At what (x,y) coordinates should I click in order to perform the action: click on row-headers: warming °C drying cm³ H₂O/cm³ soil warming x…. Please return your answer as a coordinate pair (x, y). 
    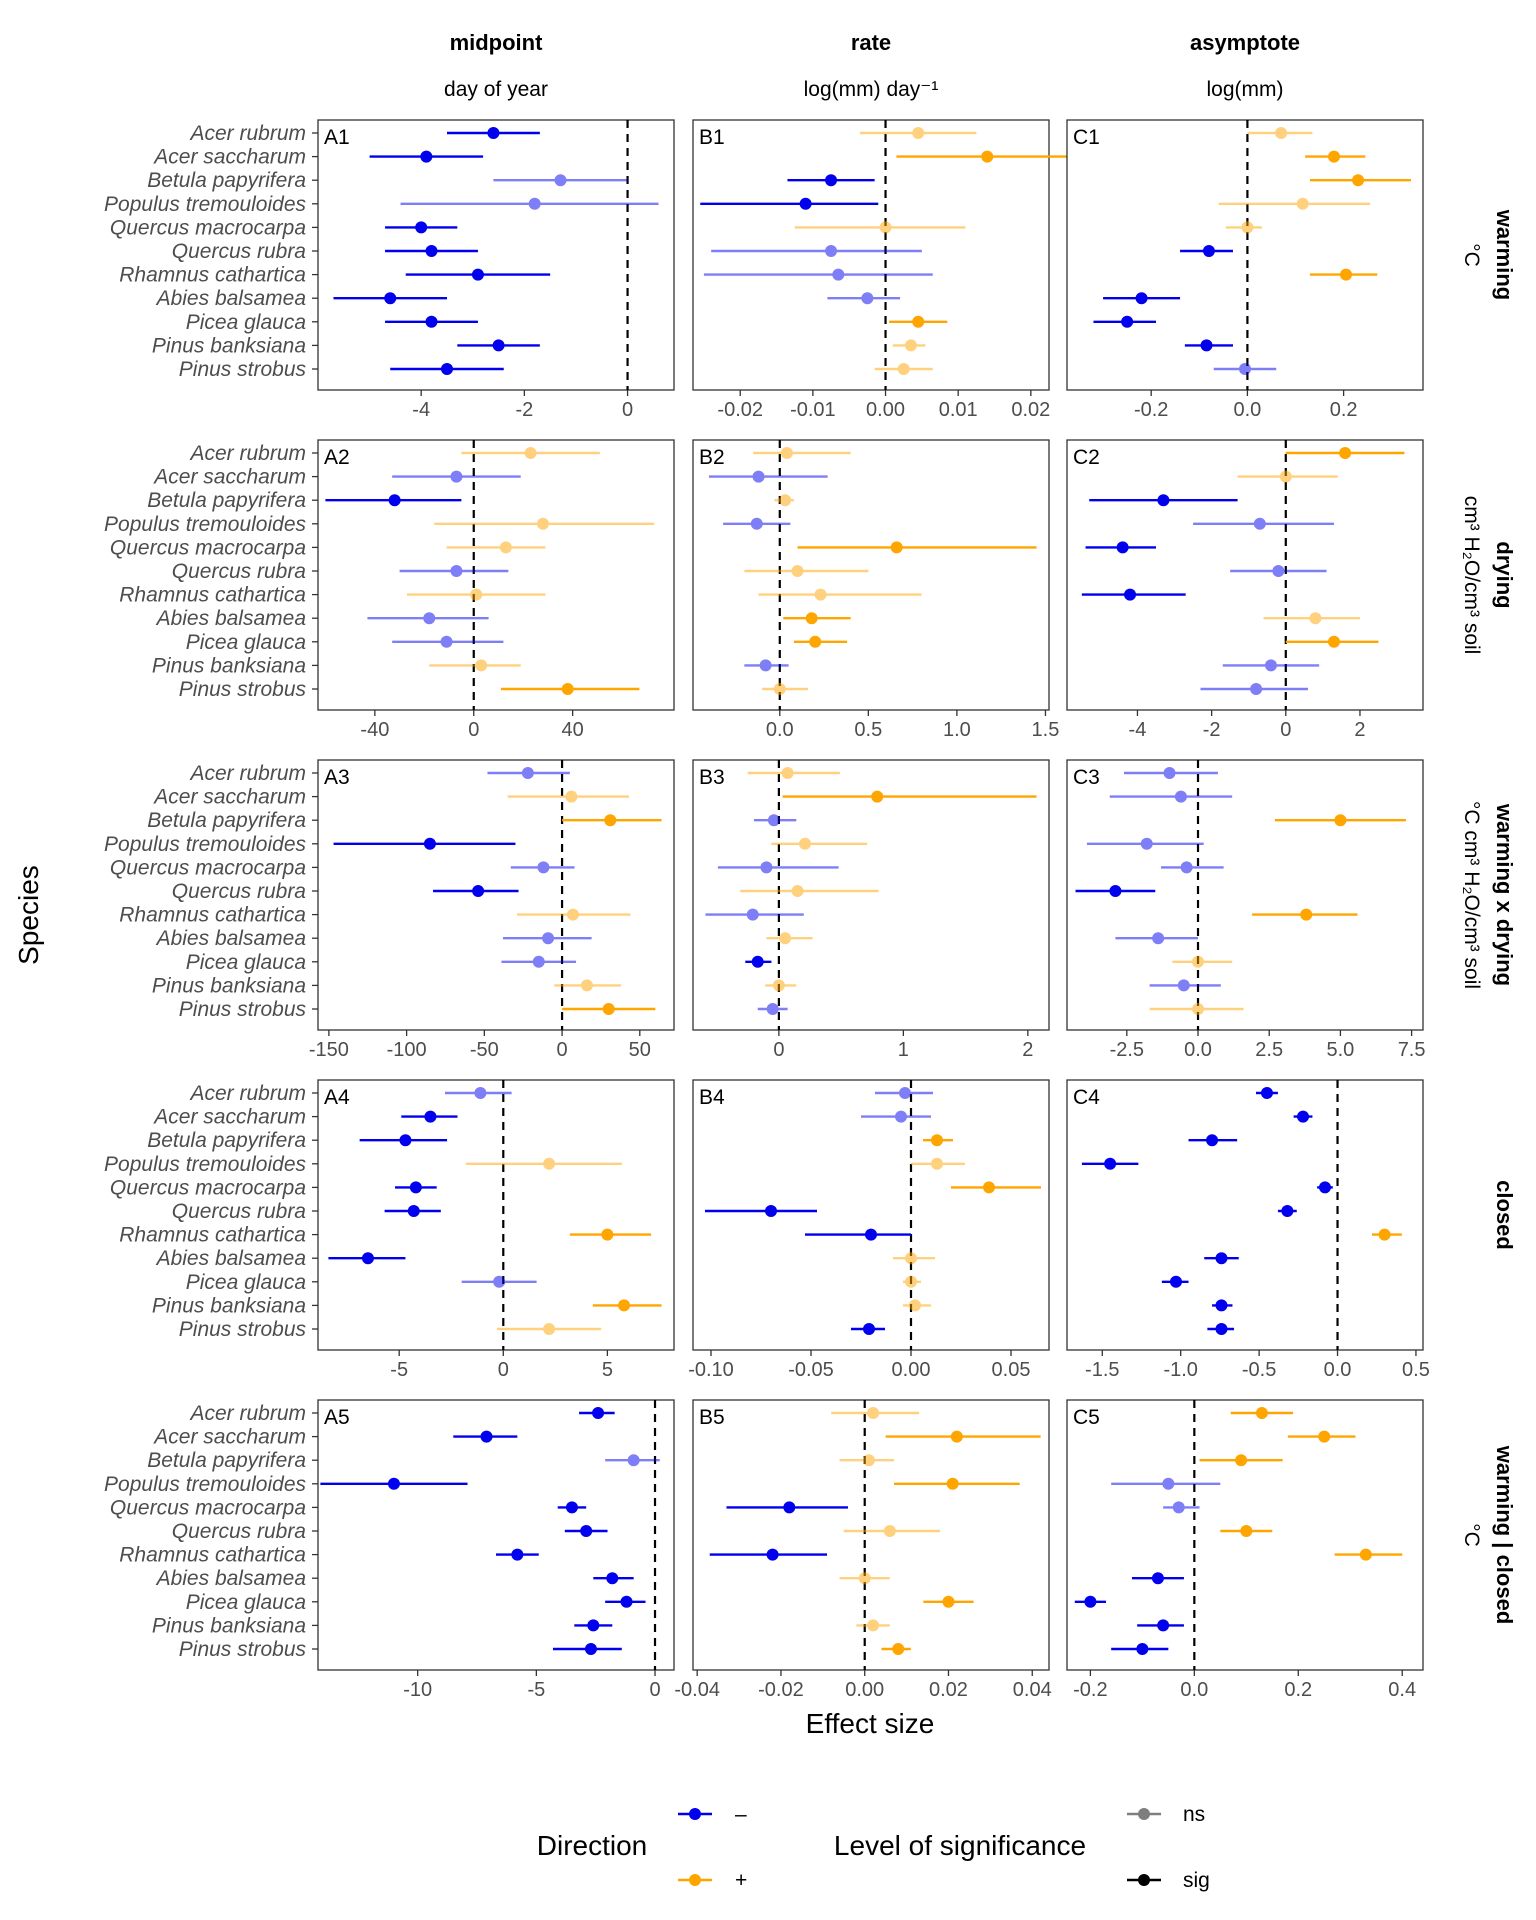
    Looking at the image, I should click on (1488, 917).